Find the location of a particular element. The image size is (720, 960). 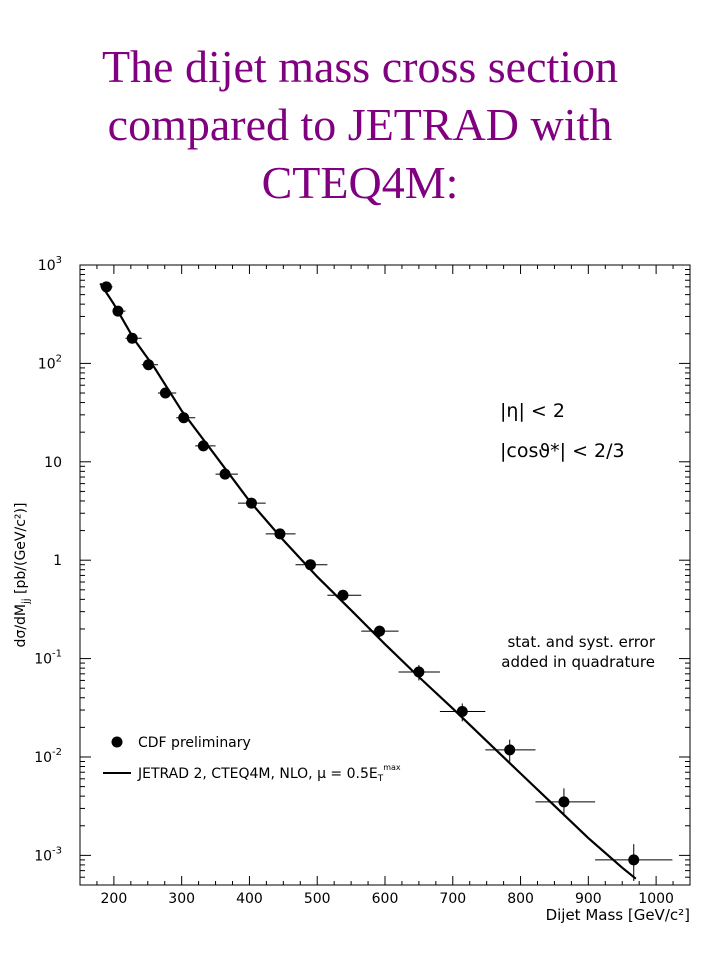

y-tick-label: 1 is located at coordinates (57, 561).